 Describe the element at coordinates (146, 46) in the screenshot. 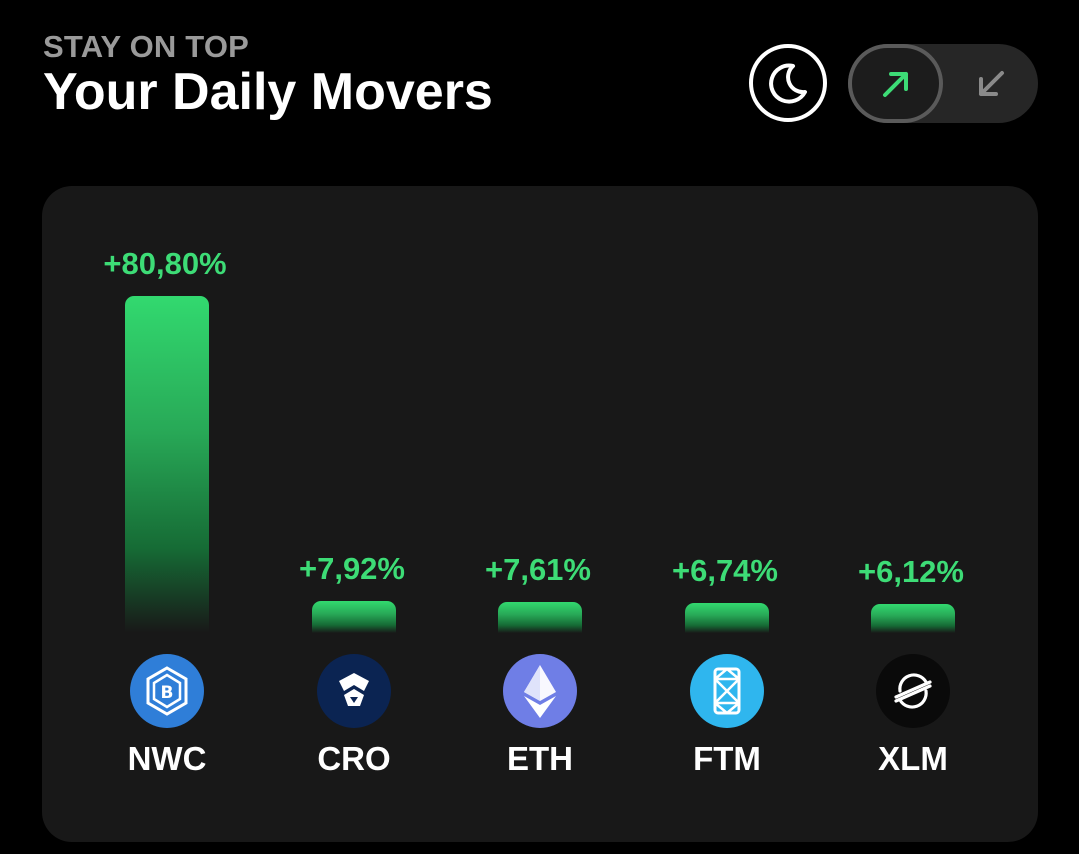

I see `header-eyebrow: STAY ON TOP` at that location.